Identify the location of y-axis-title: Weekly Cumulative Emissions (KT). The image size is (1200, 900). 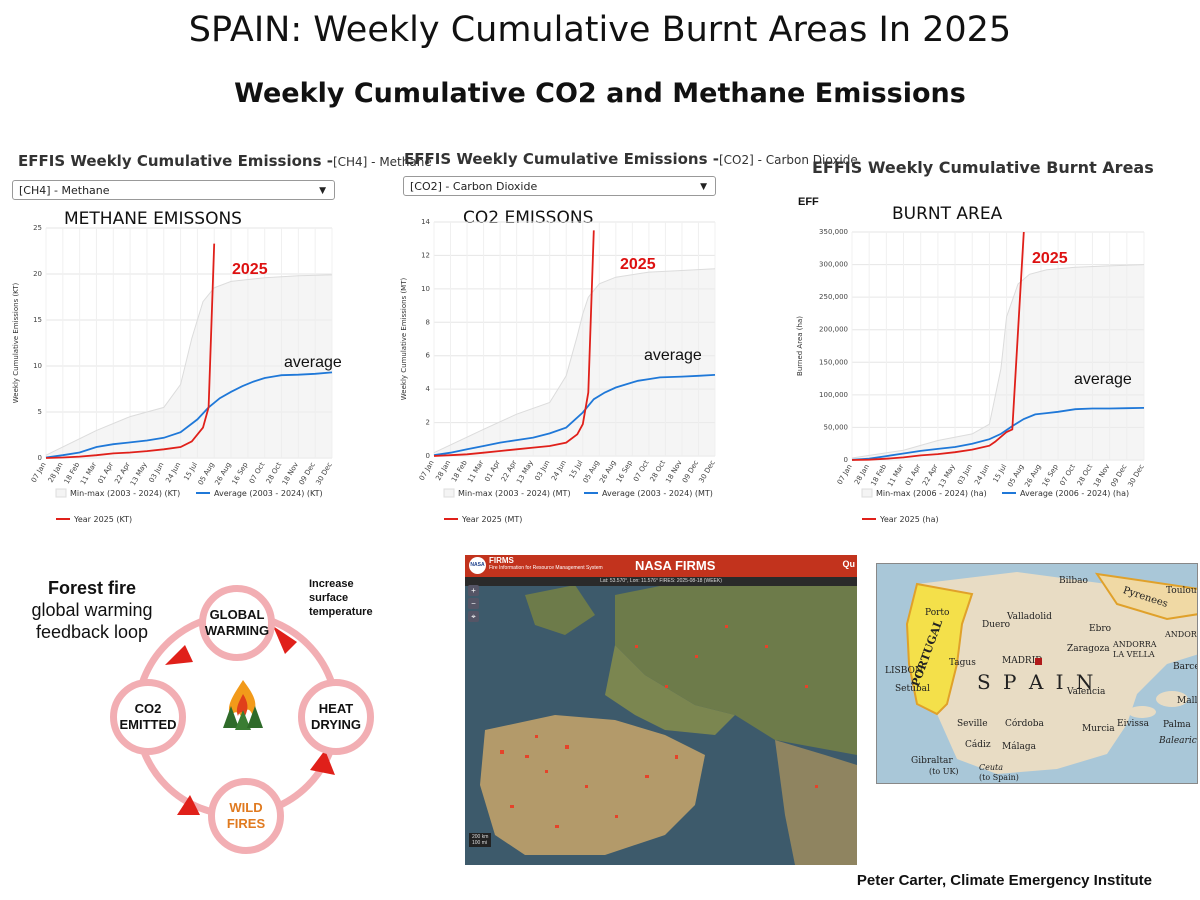
(16, 343).